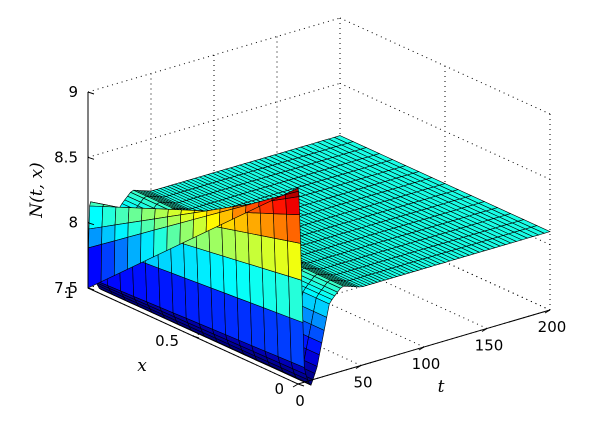  I want to click on t-tick-label: 50, so click(362, 383).